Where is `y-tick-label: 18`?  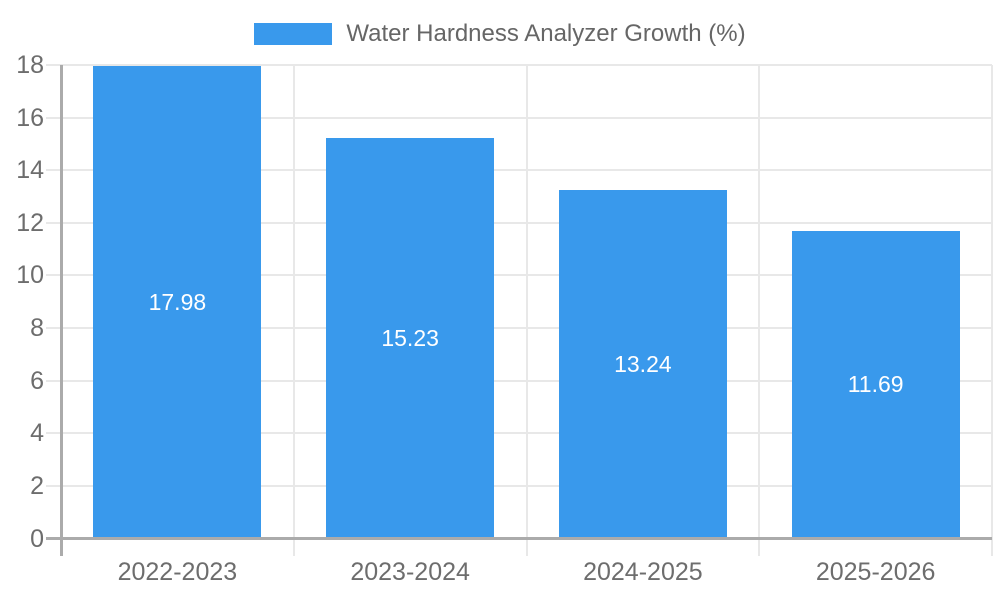 y-tick-label: 18 is located at coordinates (30, 65).